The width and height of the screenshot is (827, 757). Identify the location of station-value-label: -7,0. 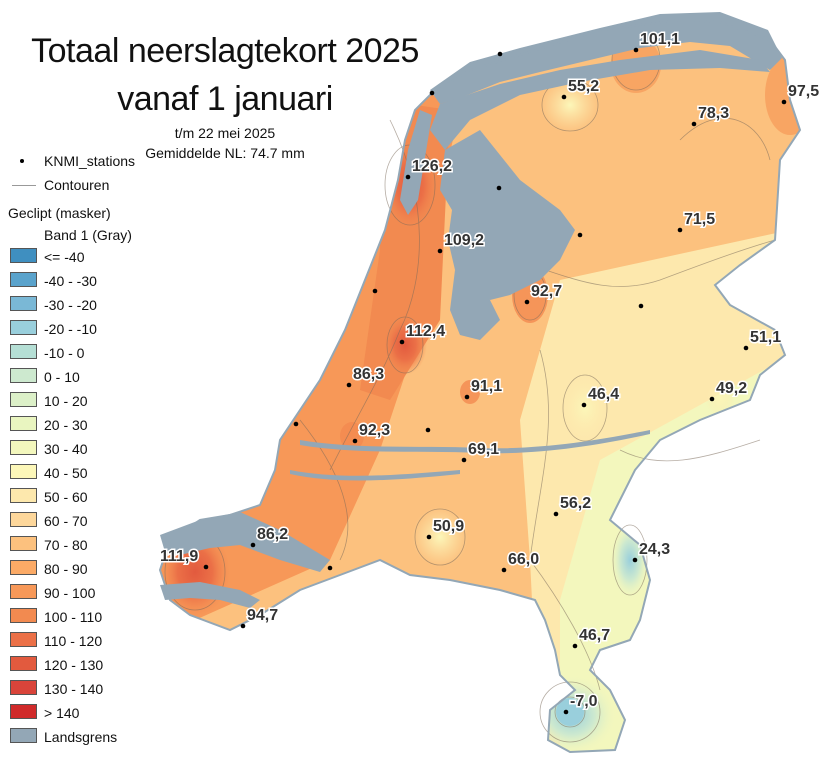
(584, 701).